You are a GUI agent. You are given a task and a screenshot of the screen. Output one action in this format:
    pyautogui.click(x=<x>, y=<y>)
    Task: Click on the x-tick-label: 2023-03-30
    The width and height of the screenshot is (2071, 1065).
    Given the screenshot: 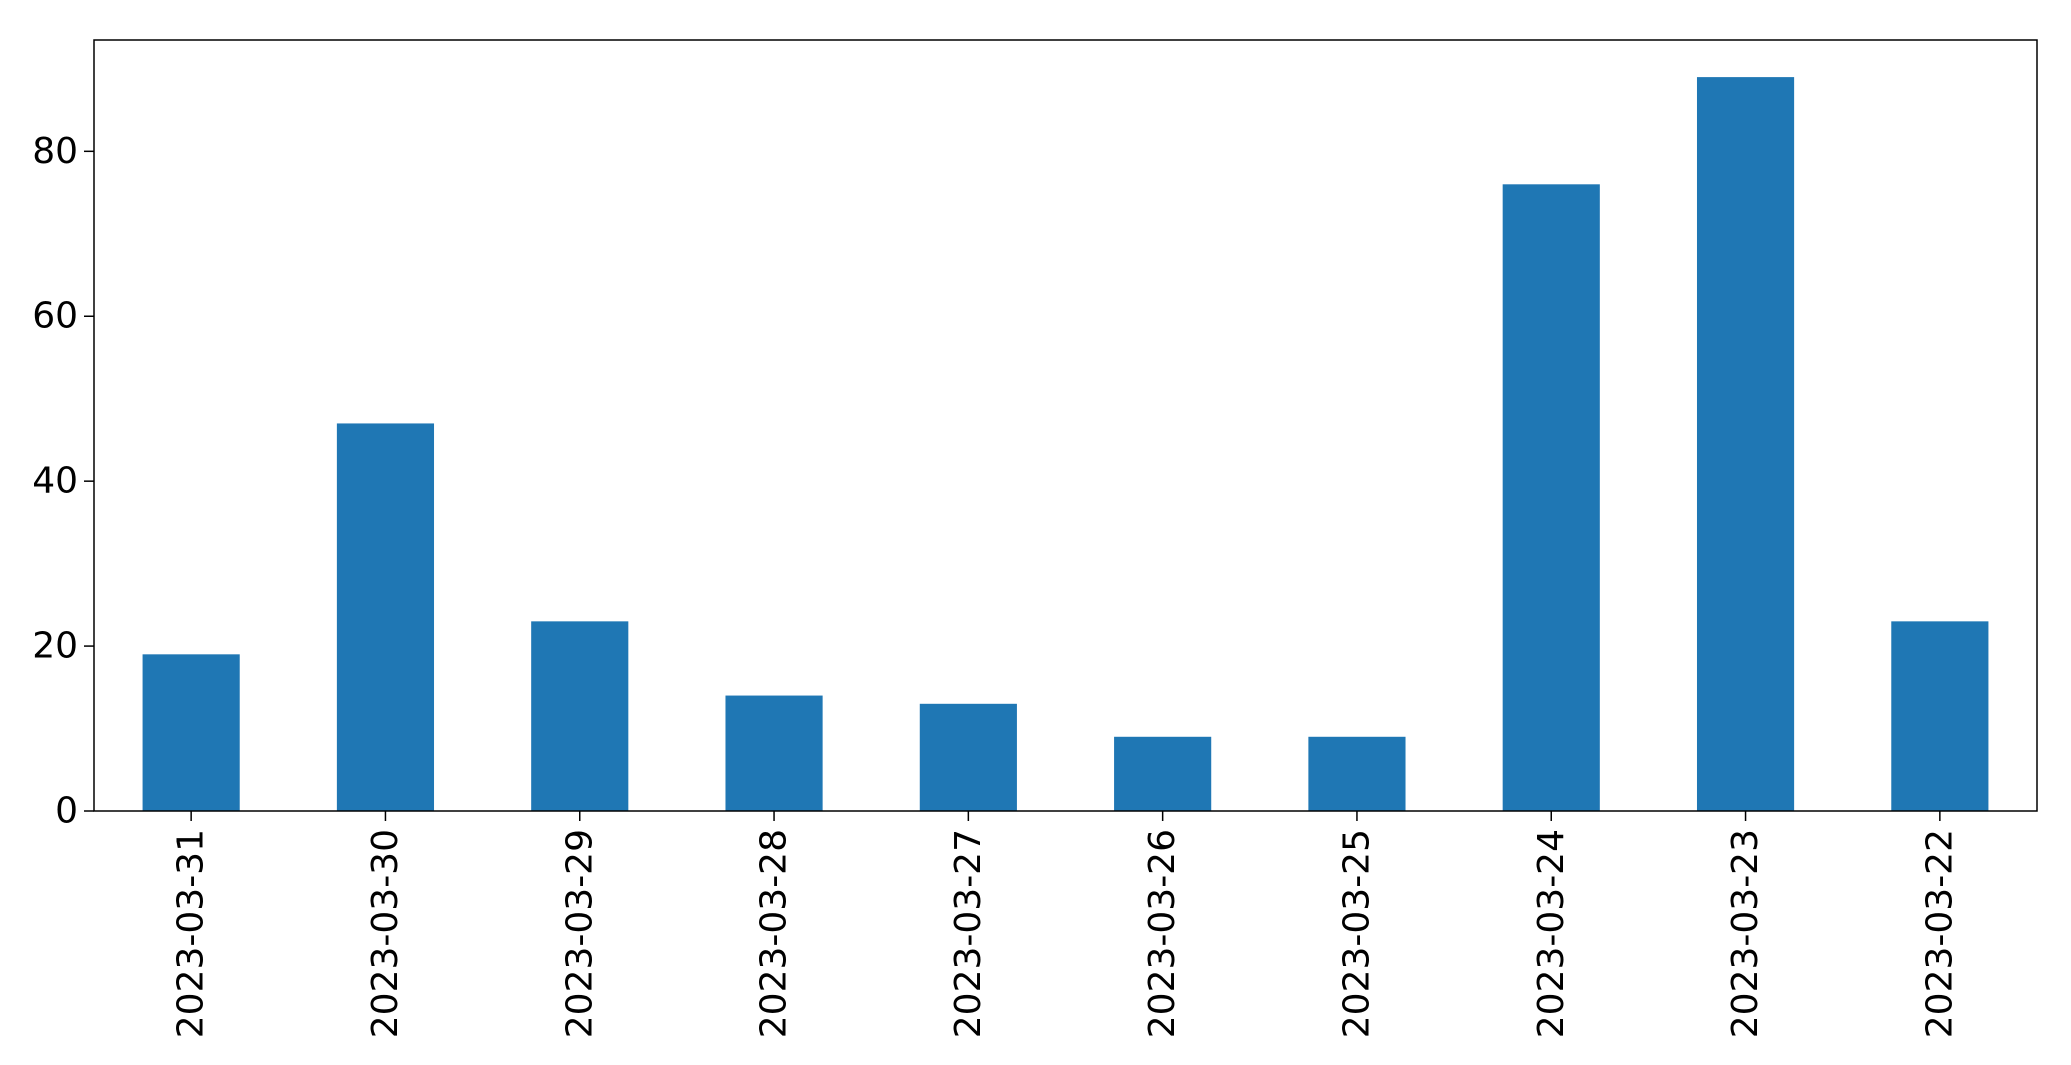 What is the action you would take?
    pyautogui.click(x=385, y=933)
    